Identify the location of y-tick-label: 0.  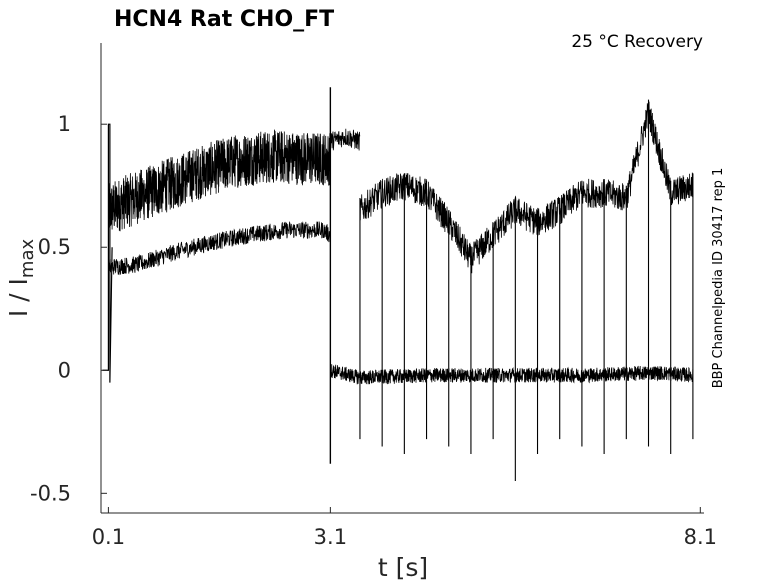
(64, 370).